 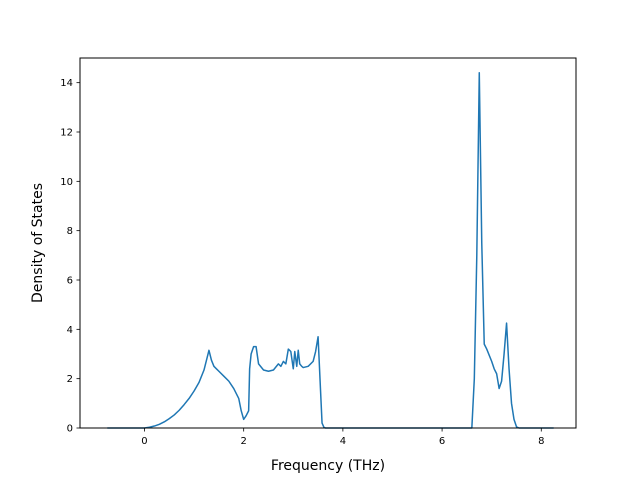 What do you see at coordinates (70, 231) in the screenshot?
I see `y-tick-label: 8` at bounding box center [70, 231].